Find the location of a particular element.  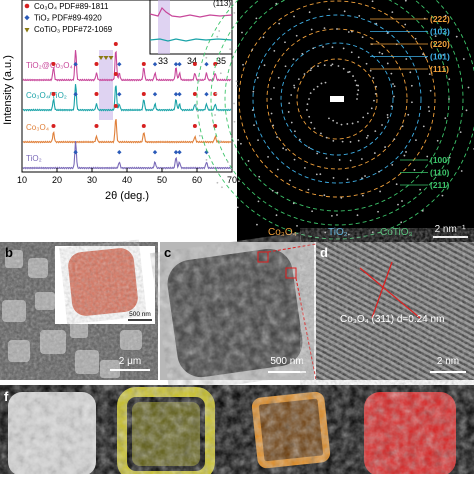

plane-label: (103) is located at coordinates (440, 32).